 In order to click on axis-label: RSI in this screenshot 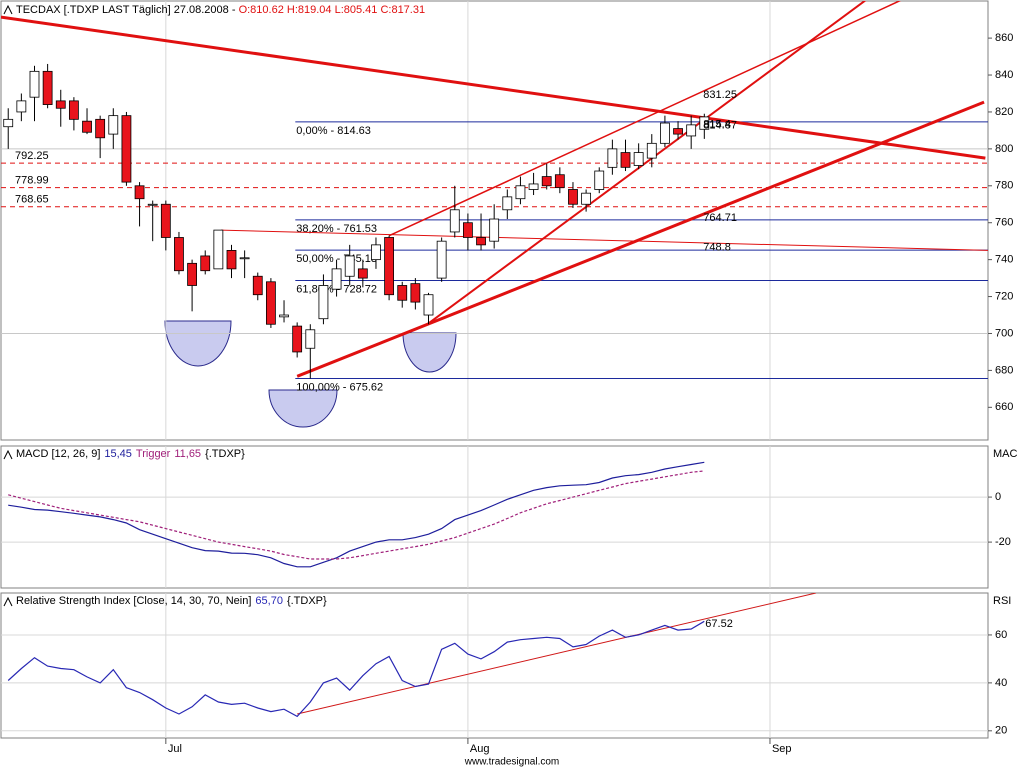, I will do `click(1002, 601)`.